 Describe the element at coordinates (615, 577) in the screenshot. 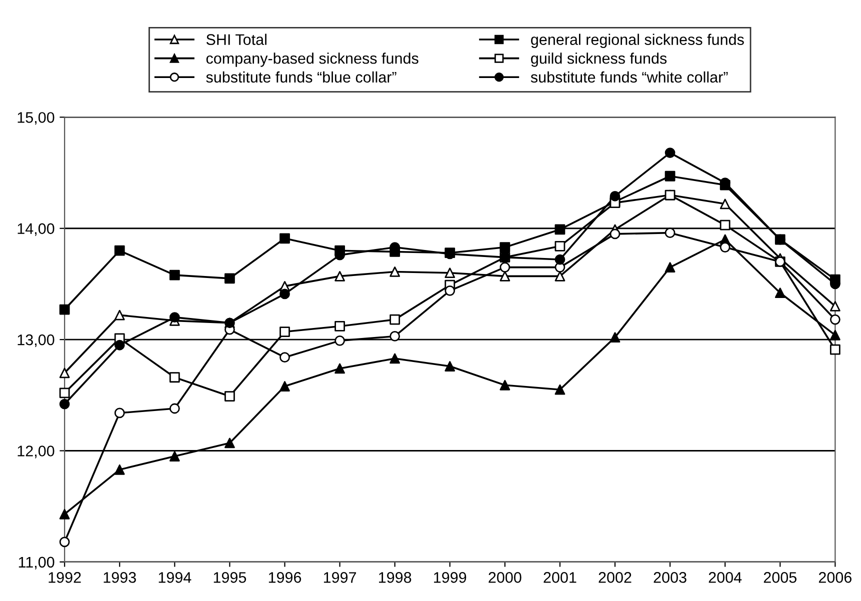

I see `x-tick-label: 2002` at that location.